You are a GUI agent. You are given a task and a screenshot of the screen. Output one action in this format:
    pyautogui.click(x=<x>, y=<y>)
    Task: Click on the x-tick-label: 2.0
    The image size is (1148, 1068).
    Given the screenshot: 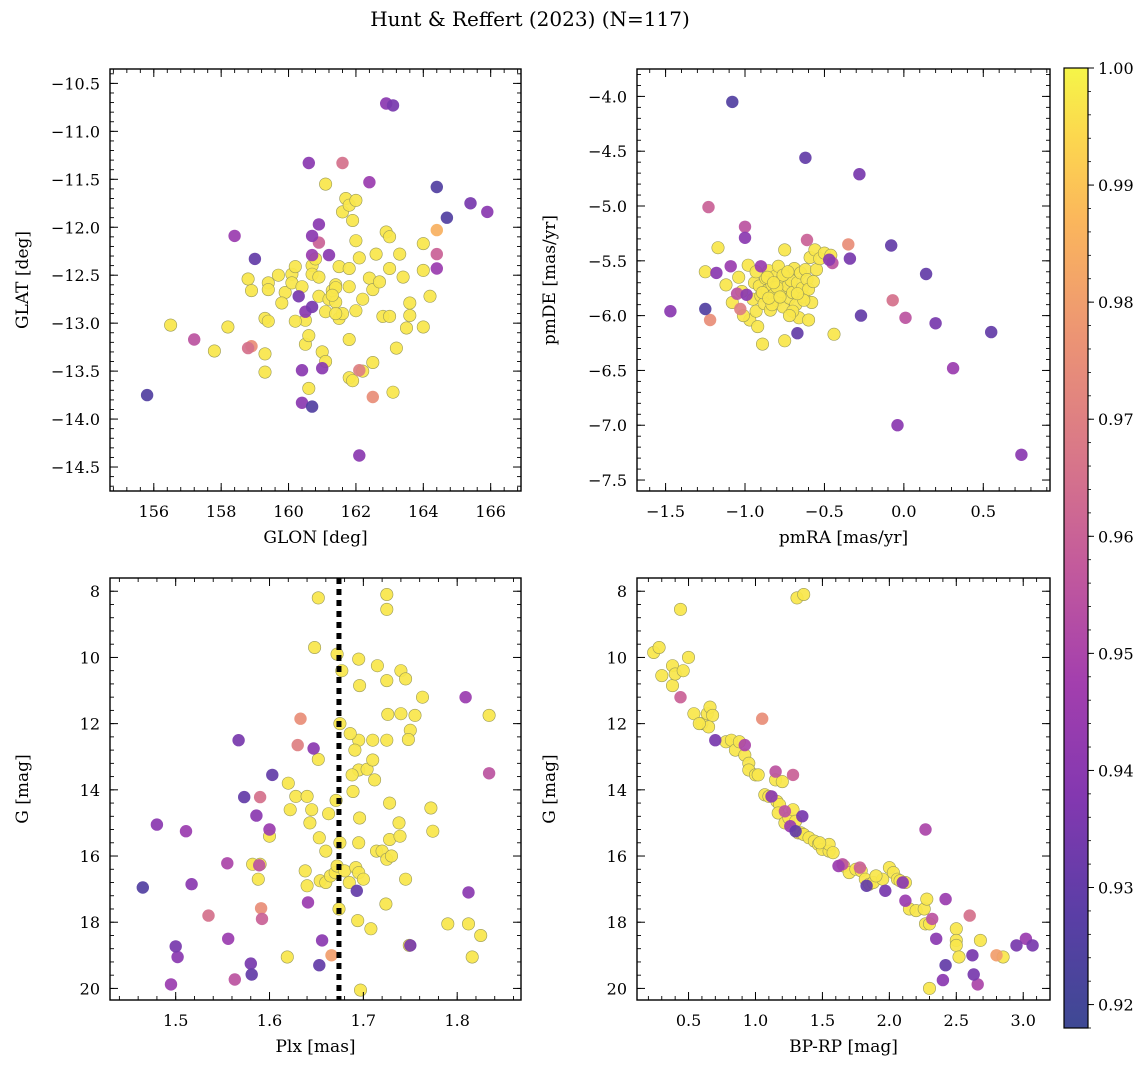 What is the action you would take?
    pyautogui.click(x=889, y=1020)
    